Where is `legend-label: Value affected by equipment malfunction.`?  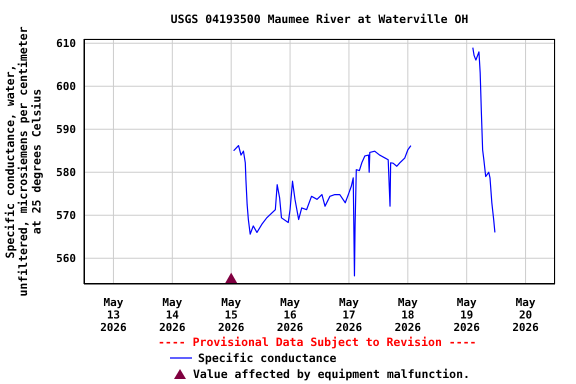 legend-label: Value affected by equipment malfunction. is located at coordinates (331, 374).